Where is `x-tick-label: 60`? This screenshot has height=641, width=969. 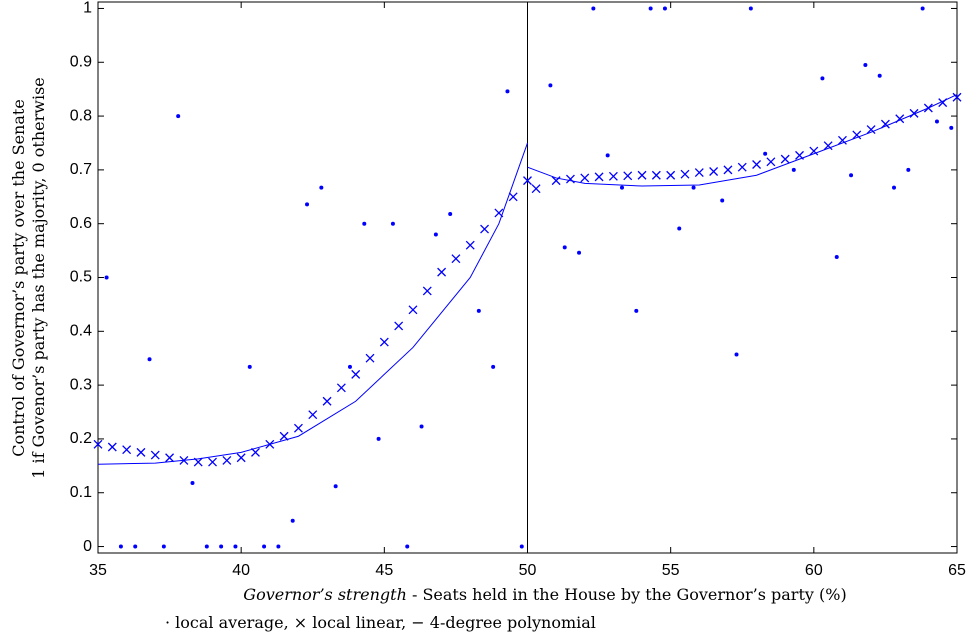
x-tick-label: 60 is located at coordinates (814, 570).